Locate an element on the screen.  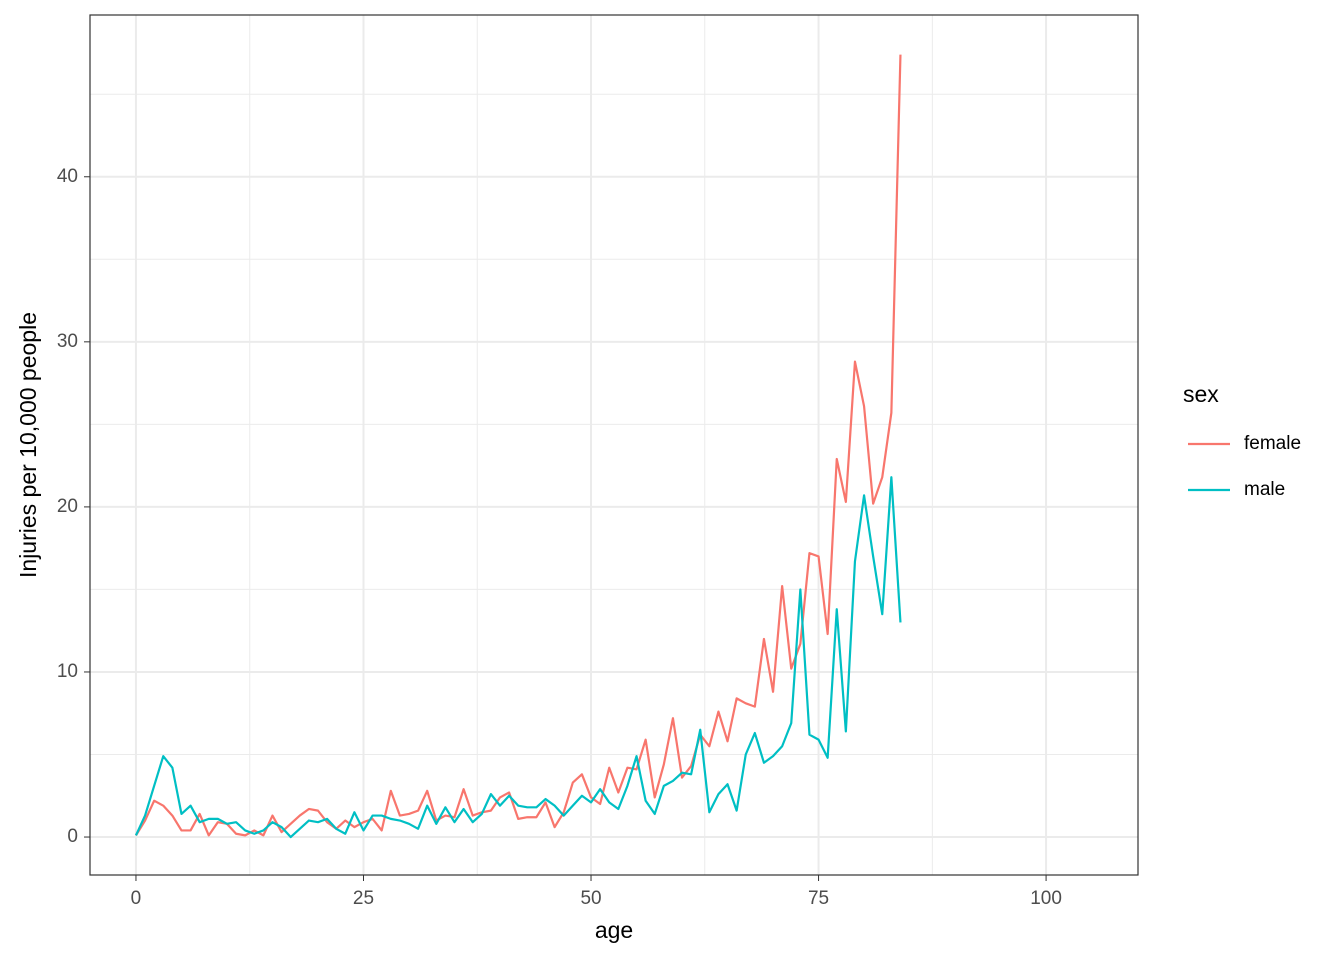
x-axis-title: age is located at coordinates (614, 930).